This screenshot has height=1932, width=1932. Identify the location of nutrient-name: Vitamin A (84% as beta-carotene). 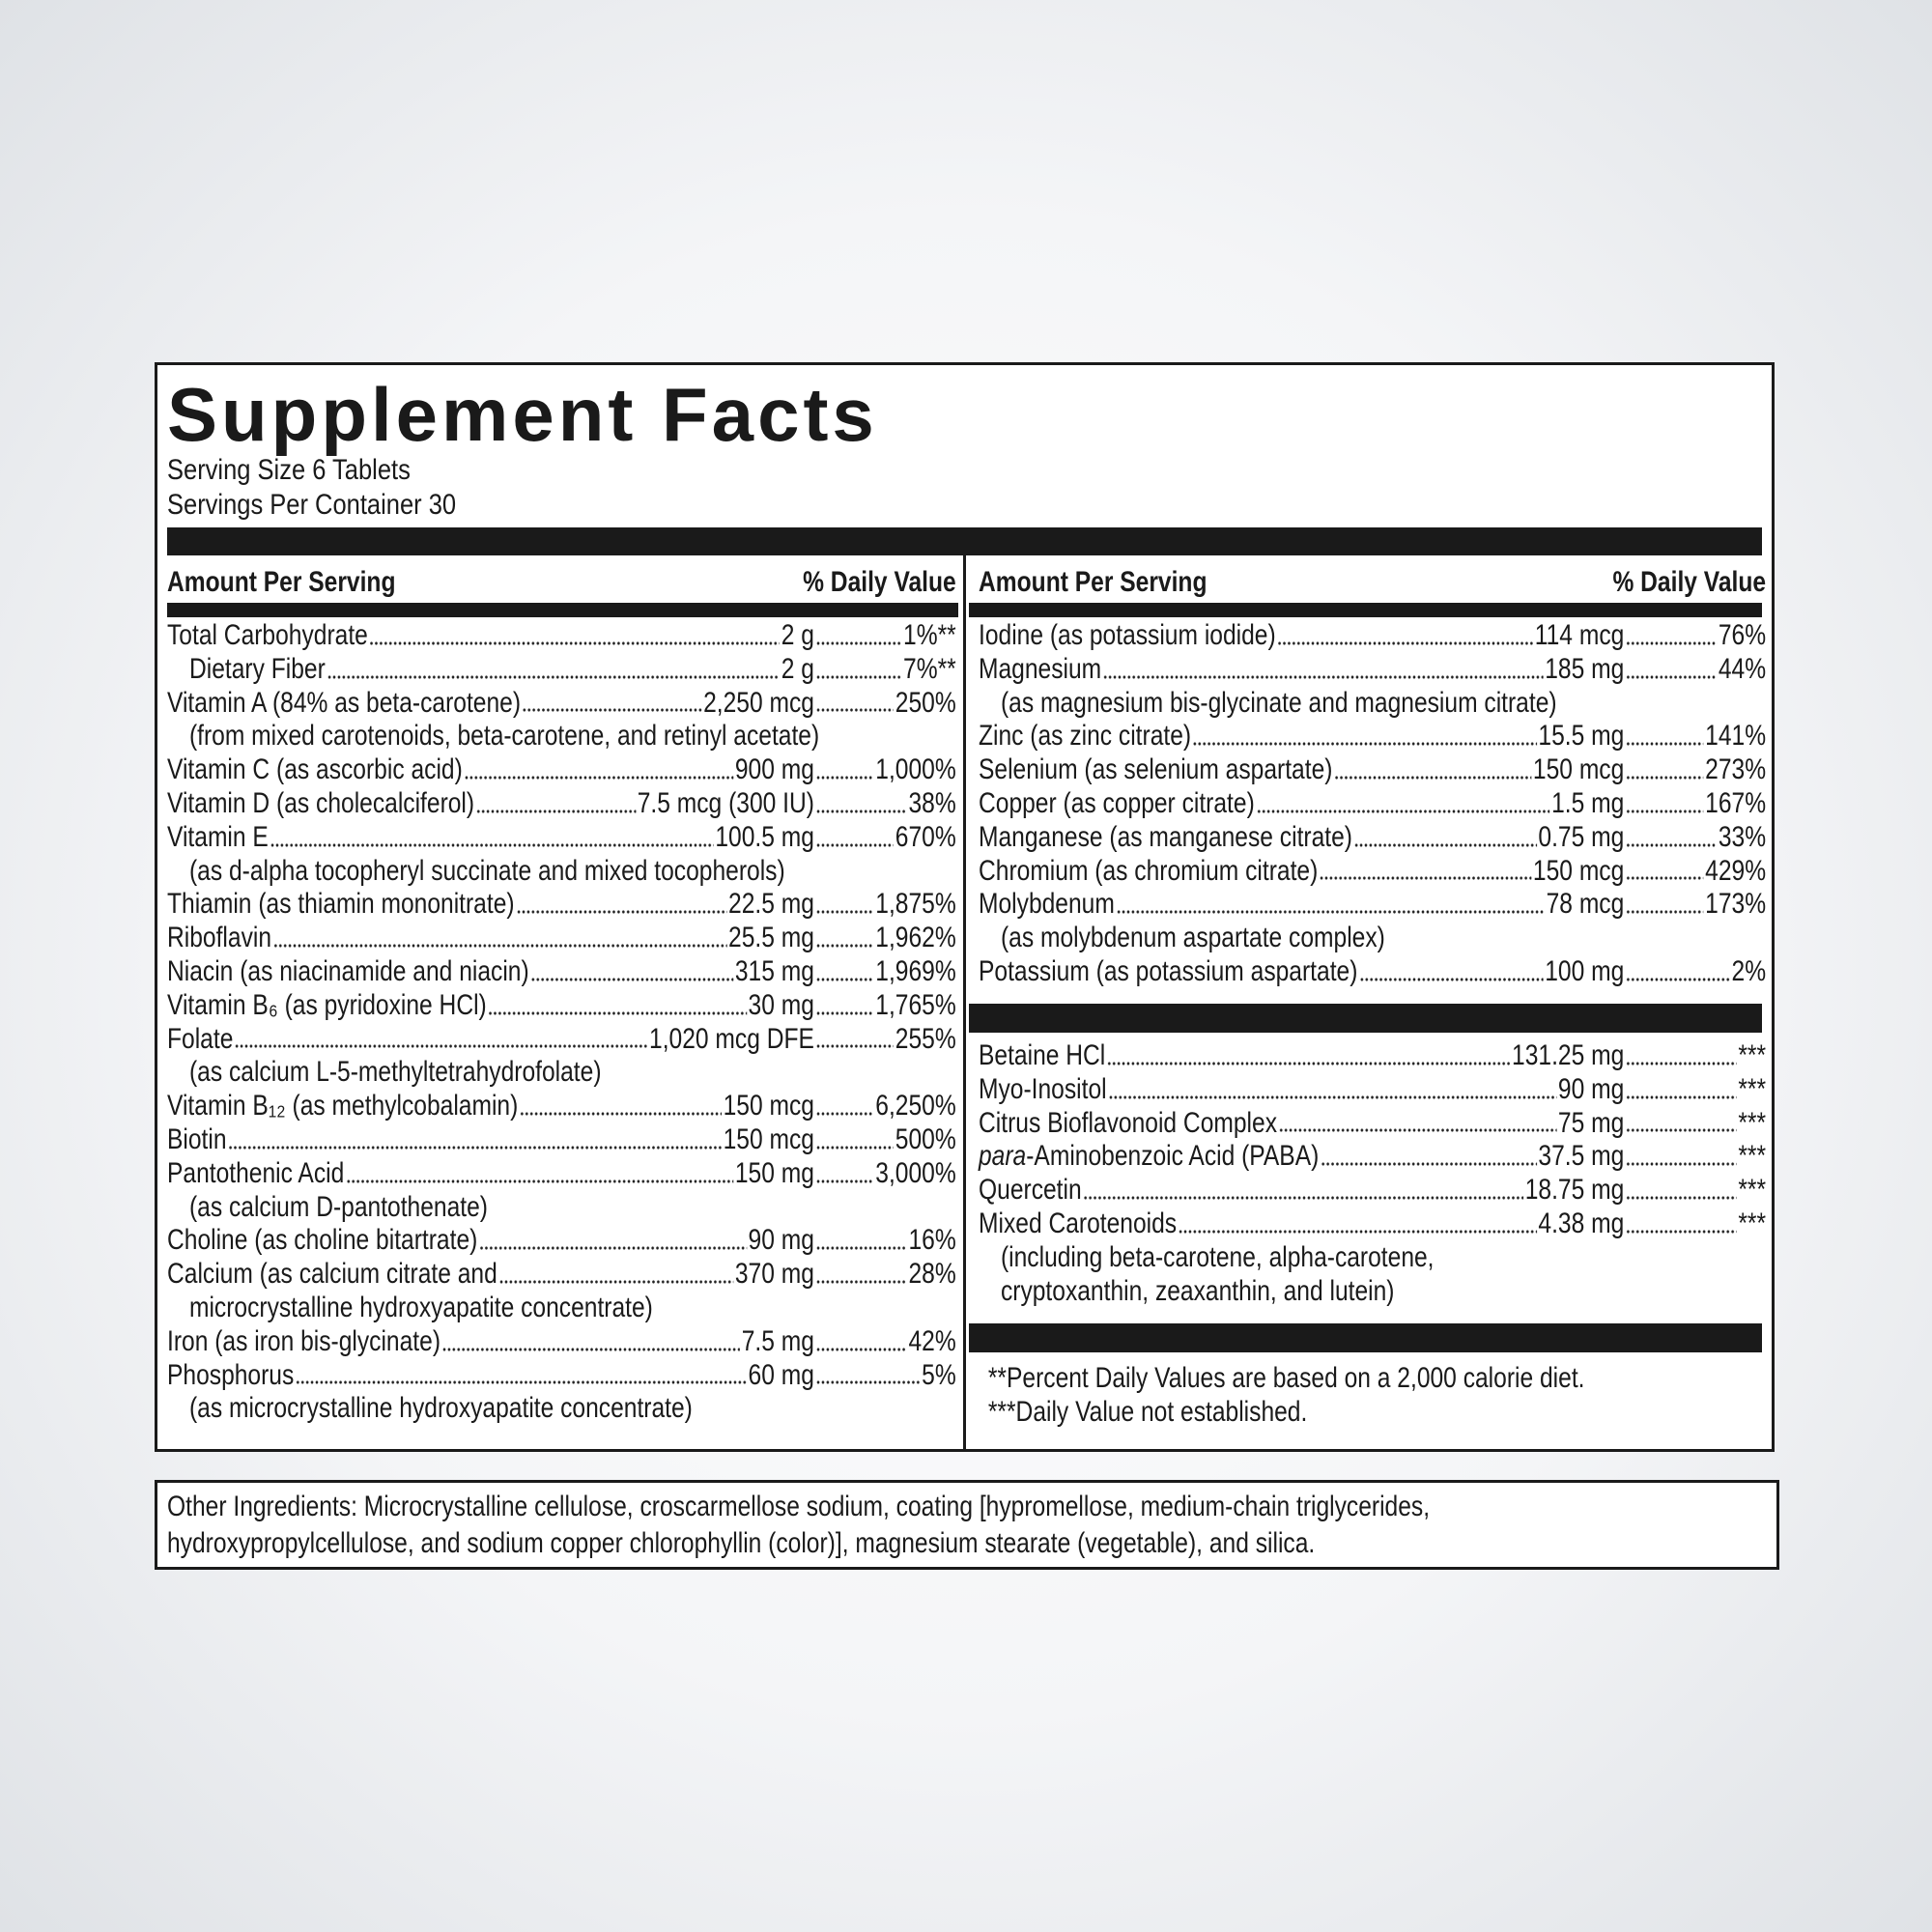
(344, 704).